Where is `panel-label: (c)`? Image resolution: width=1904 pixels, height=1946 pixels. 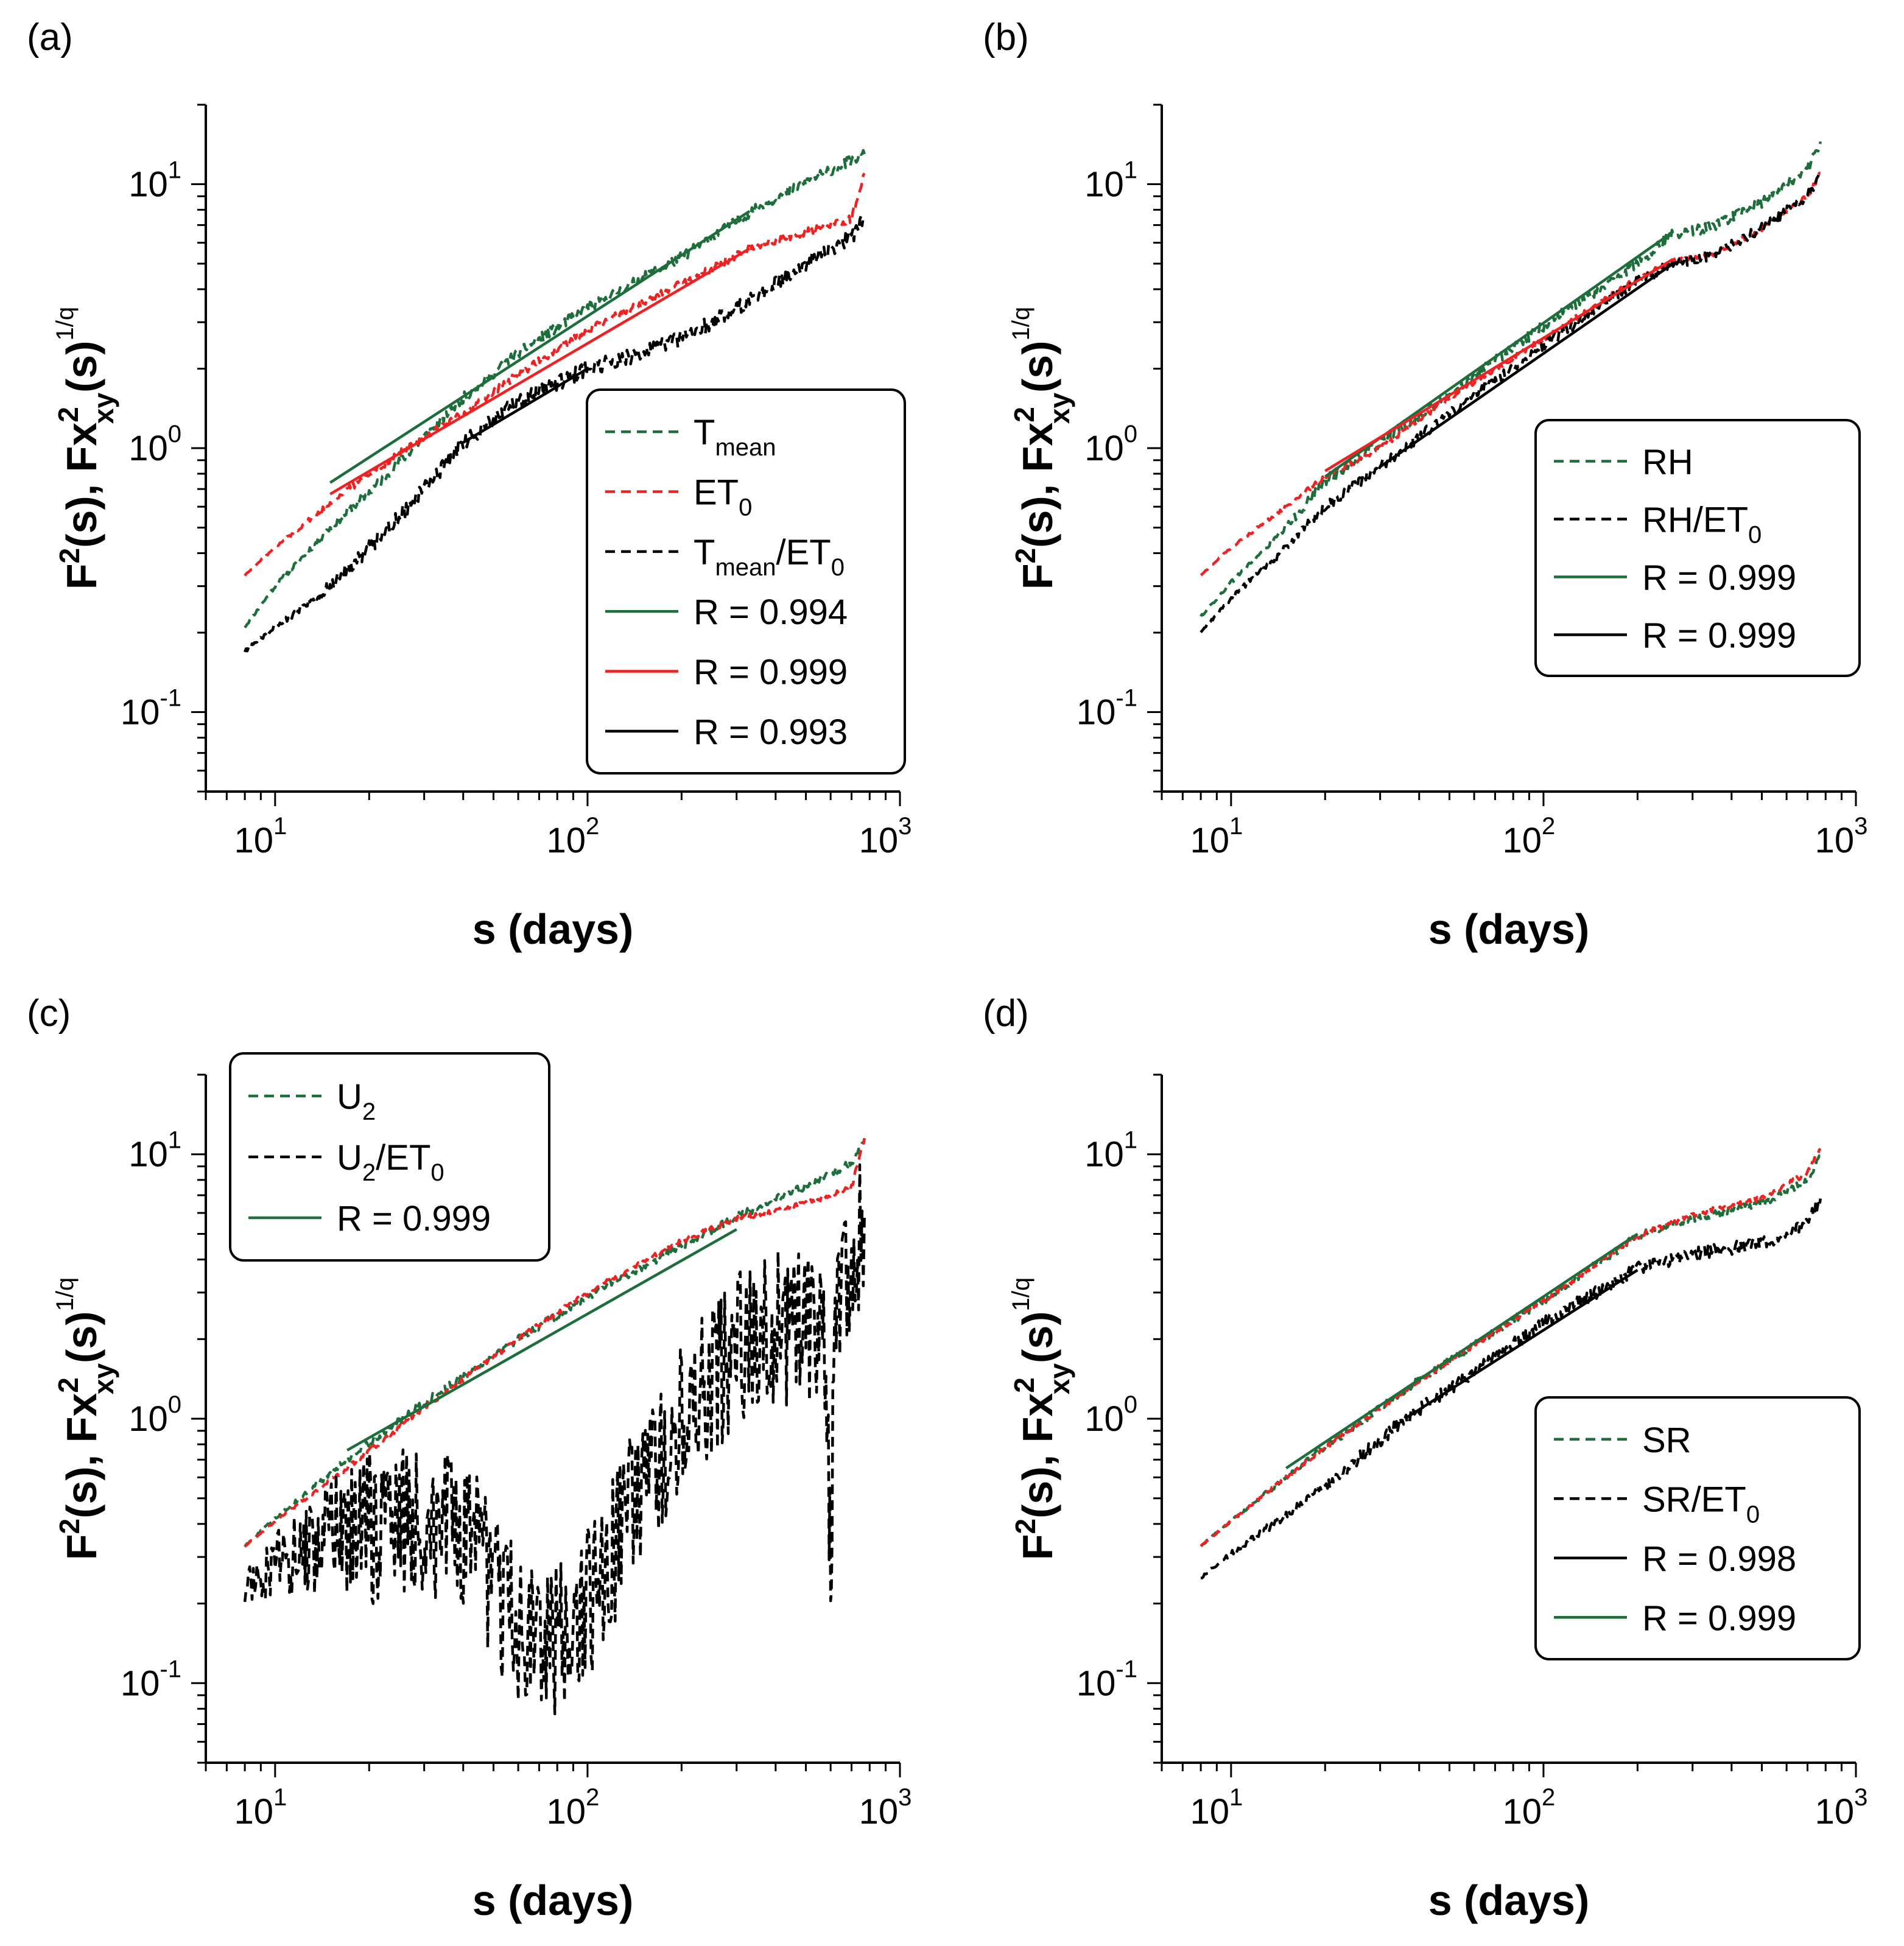
panel-label: (c) is located at coordinates (49, 1013).